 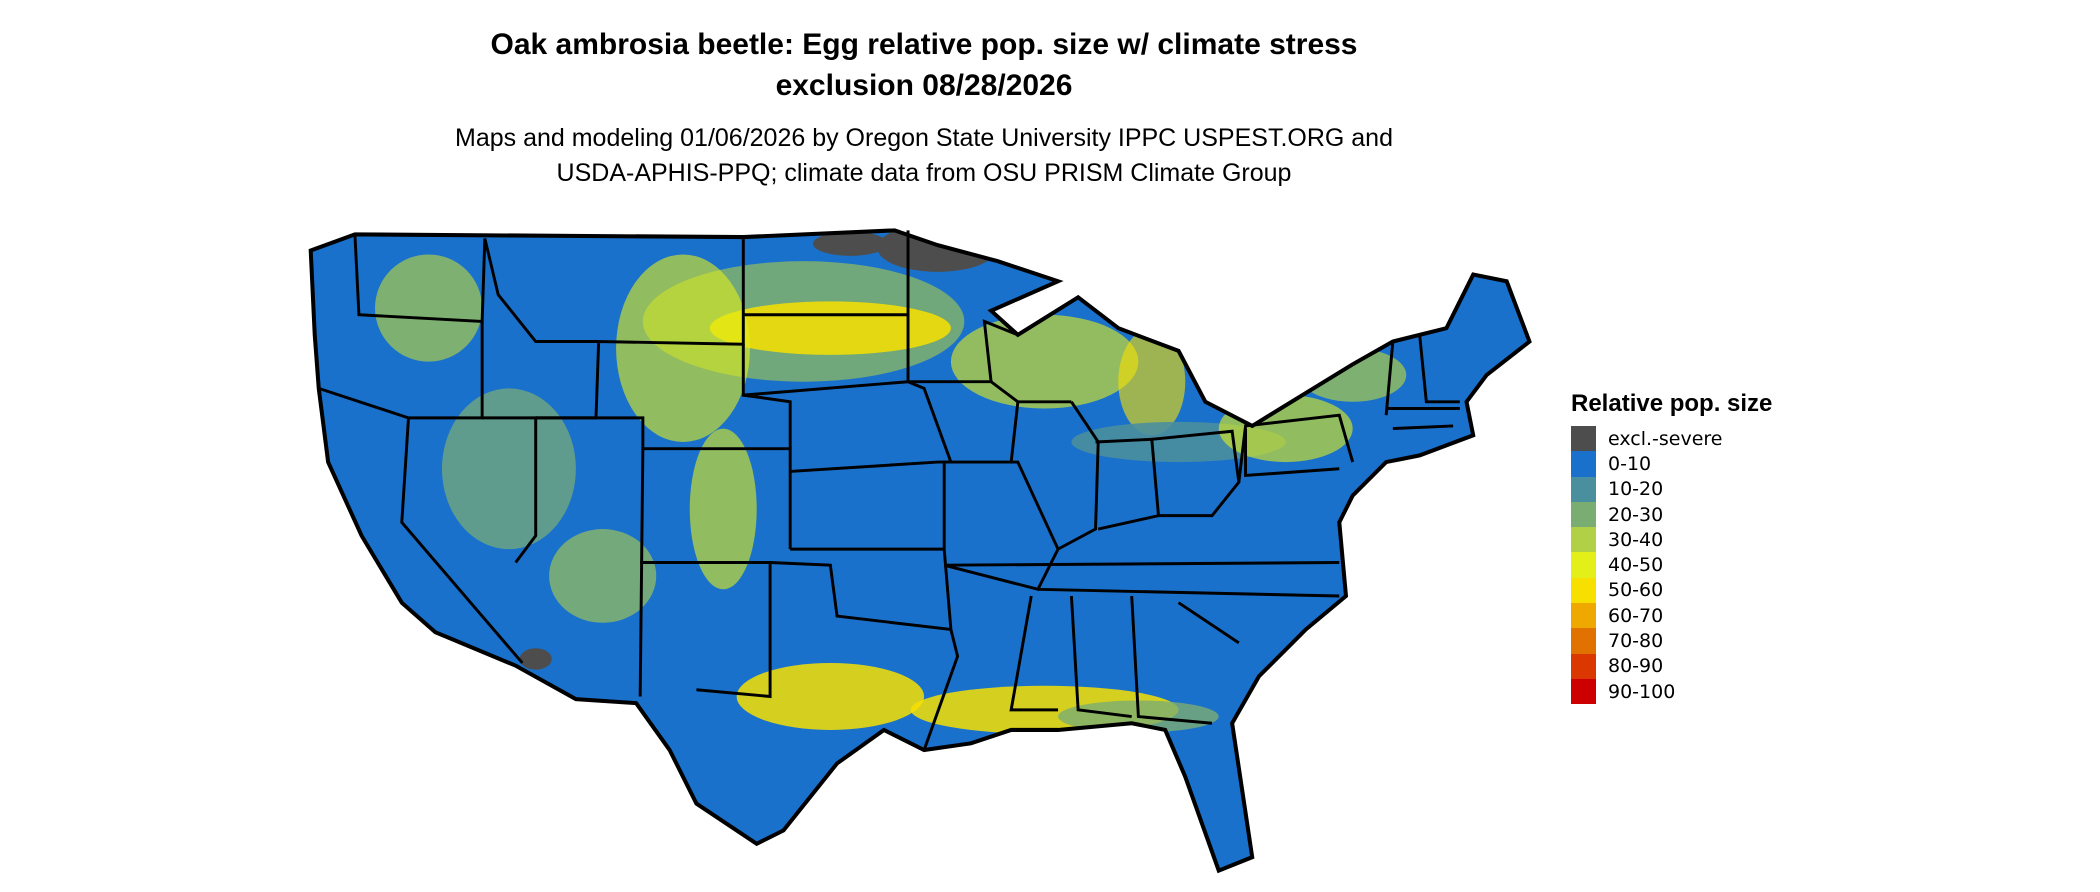 What do you see at coordinates (1152, 382) in the screenshot?
I see `michigan-yellow` at bounding box center [1152, 382].